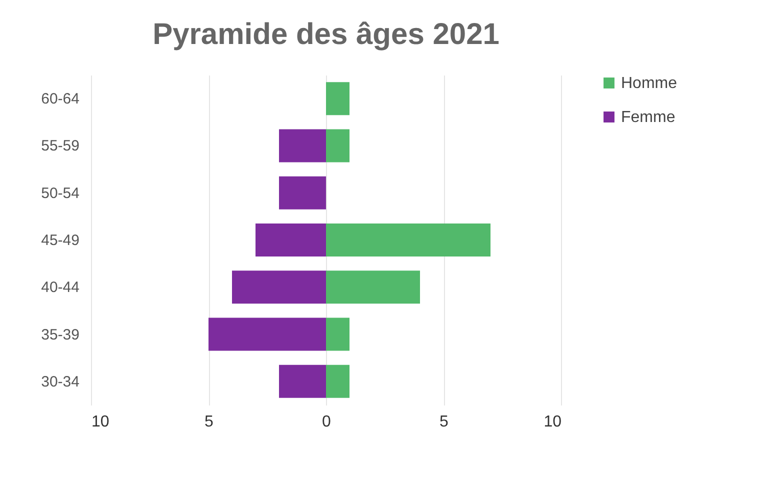 The height and width of the screenshot is (489, 773). What do you see at coordinates (648, 117) in the screenshot?
I see `legend-label: Femme` at bounding box center [648, 117].